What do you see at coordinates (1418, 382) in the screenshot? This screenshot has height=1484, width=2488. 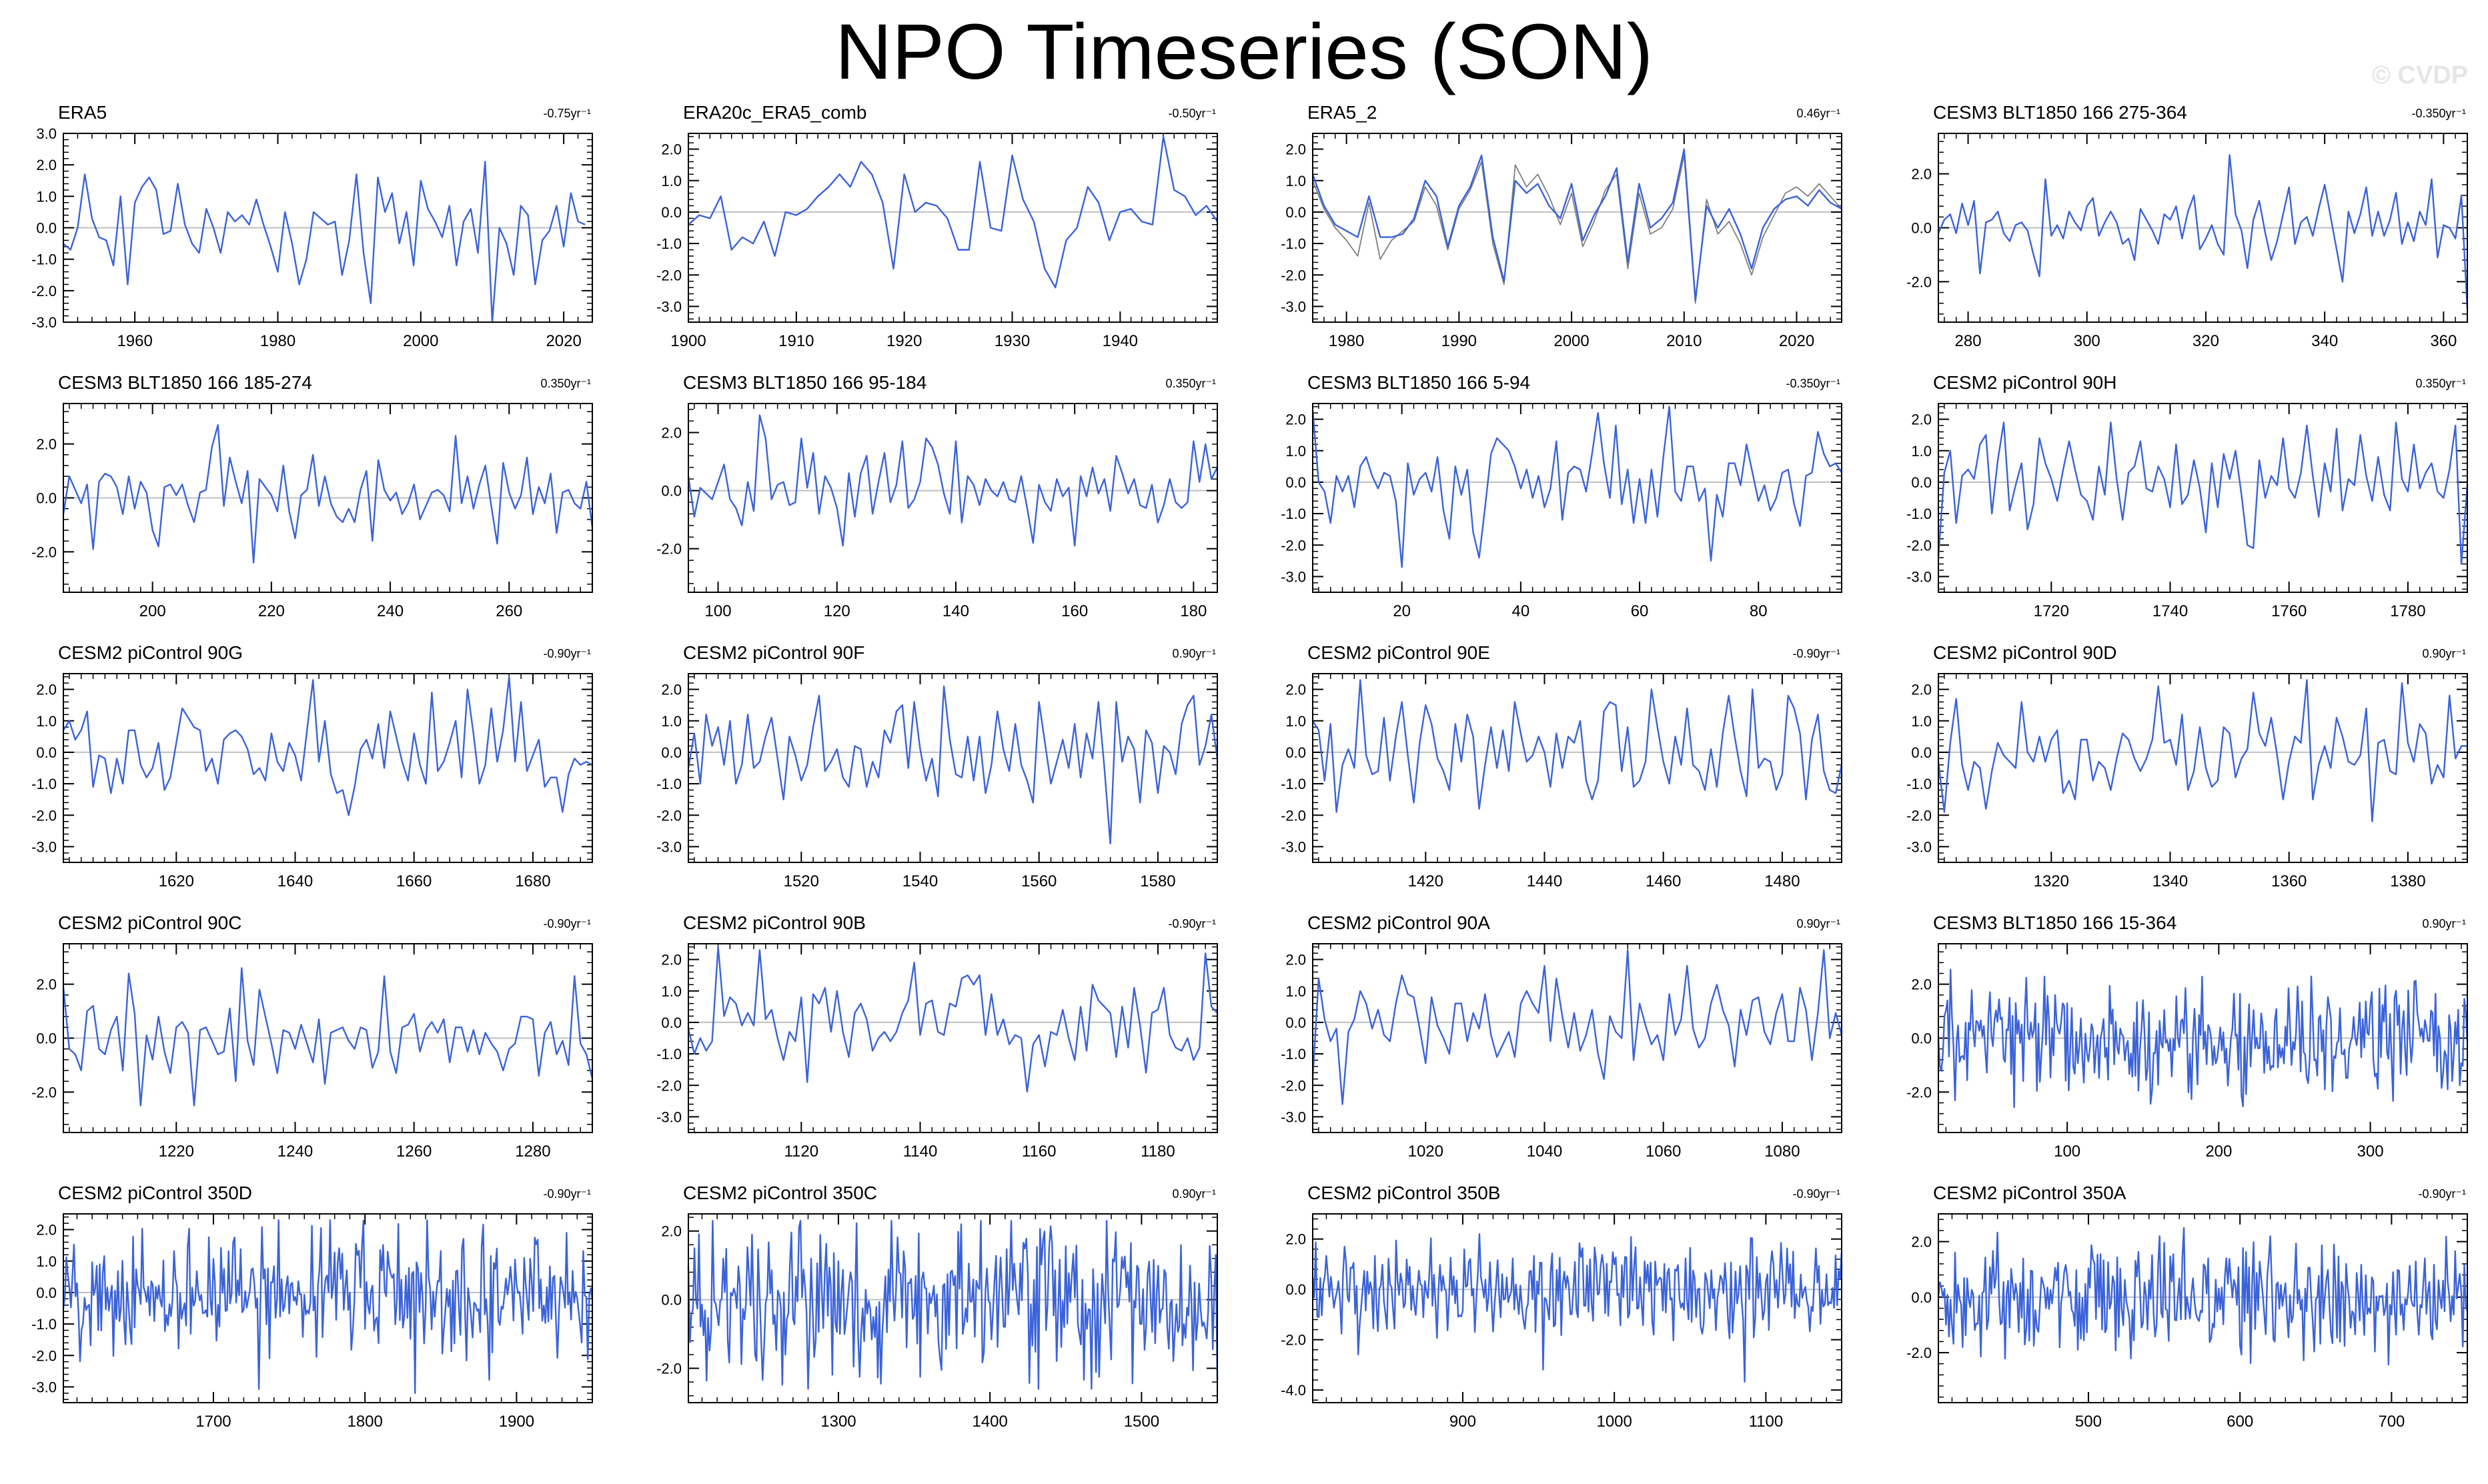 I see `chart-title: CESM3 BLT1850 166 5-94` at bounding box center [1418, 382].